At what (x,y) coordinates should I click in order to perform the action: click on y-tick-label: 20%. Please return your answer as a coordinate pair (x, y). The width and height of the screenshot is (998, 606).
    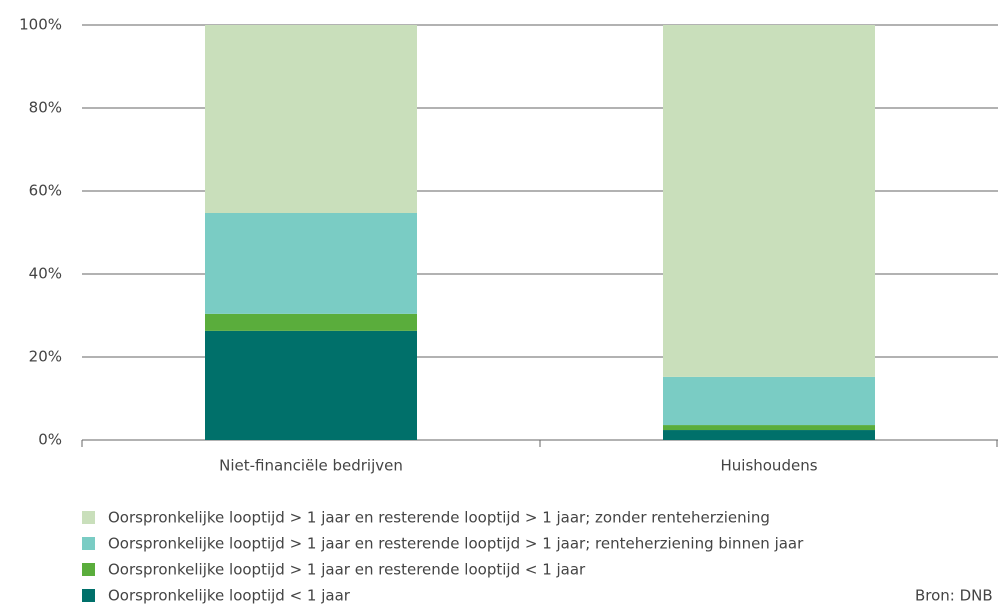
    Looking at the image, I should click on (45, 357).